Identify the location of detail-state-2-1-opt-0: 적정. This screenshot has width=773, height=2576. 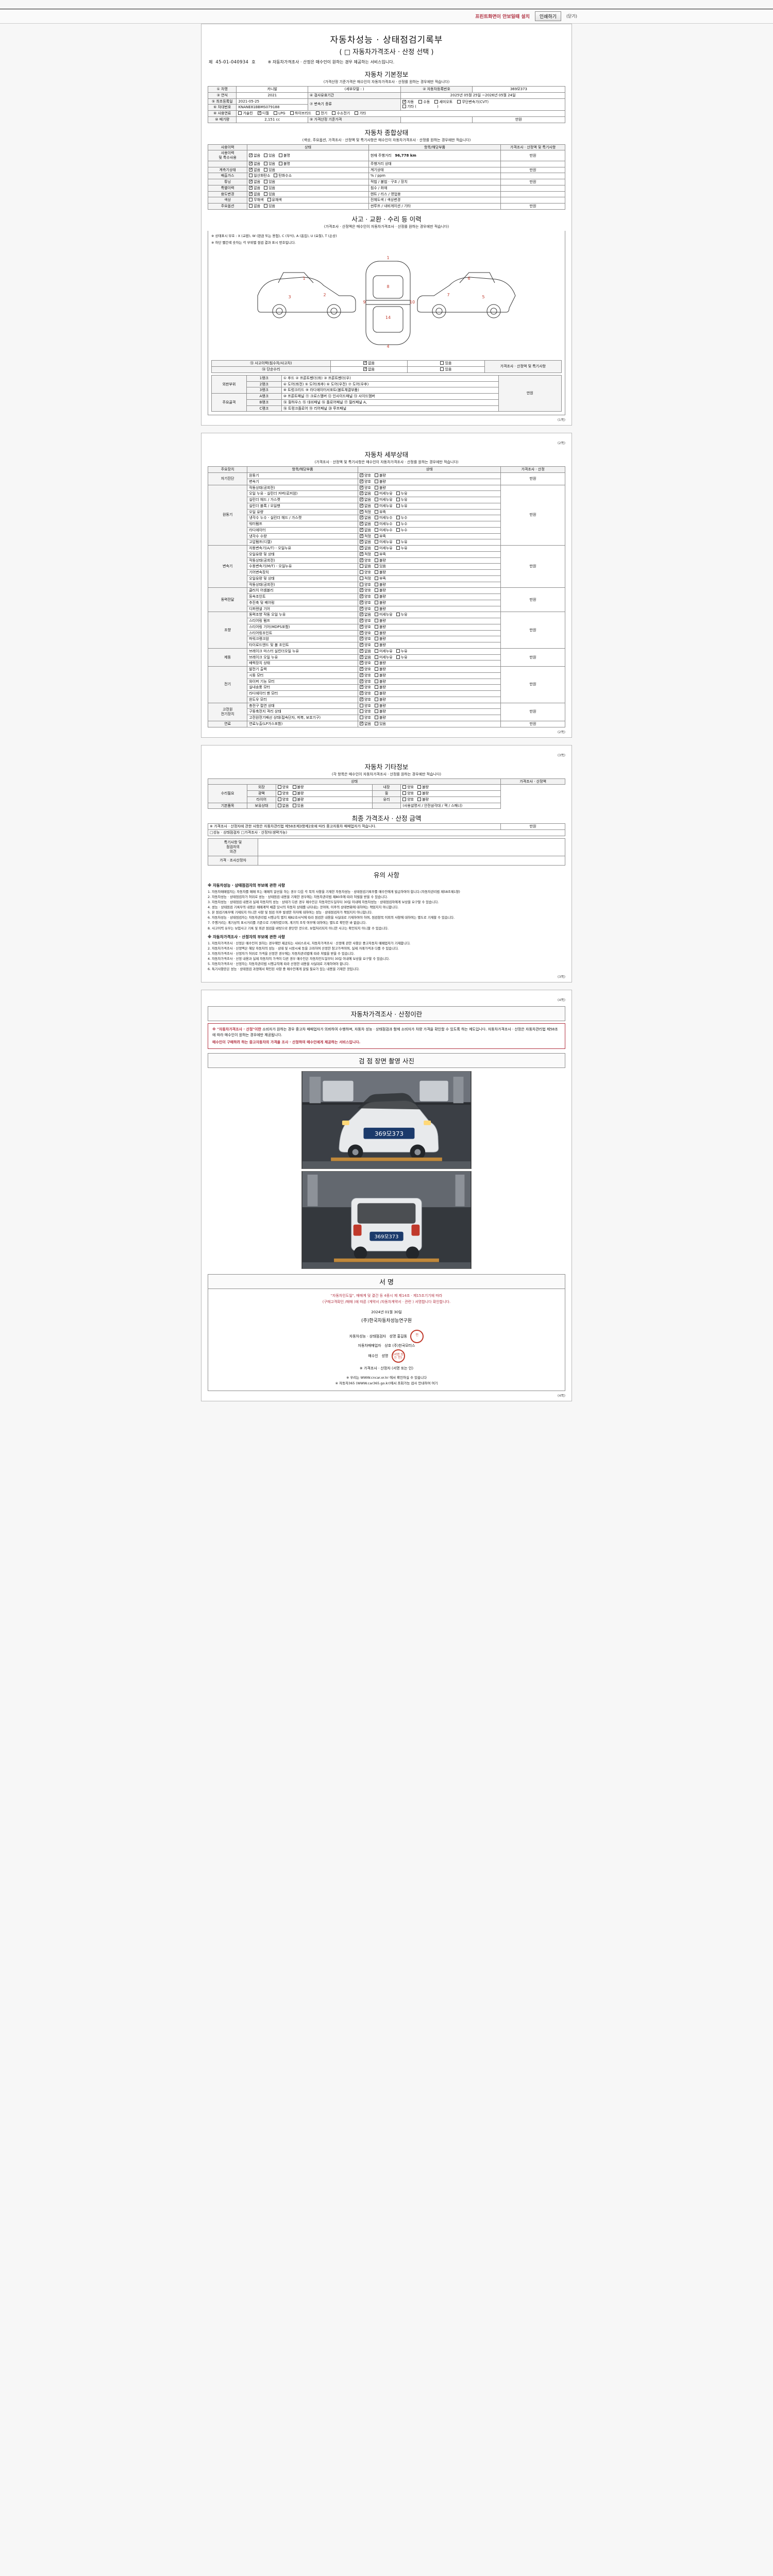
(365, 554).